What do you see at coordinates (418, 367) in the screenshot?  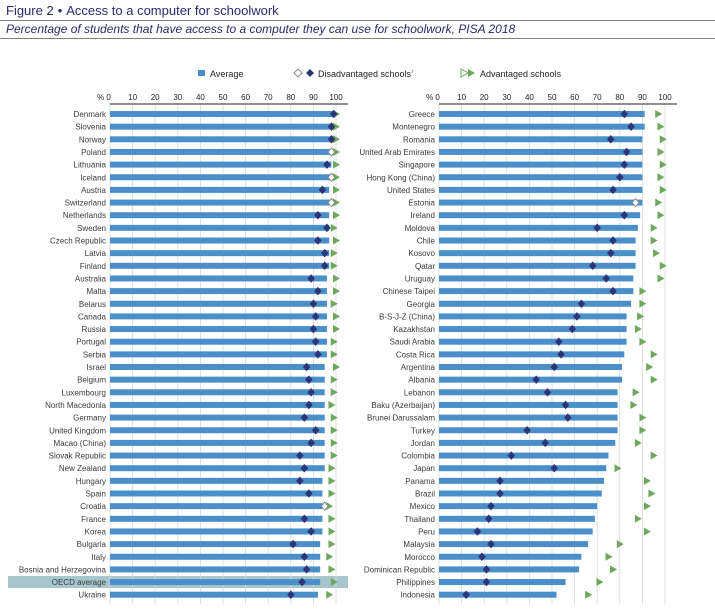 I see `category-label: Argentina` at bounding box center [418, 367].